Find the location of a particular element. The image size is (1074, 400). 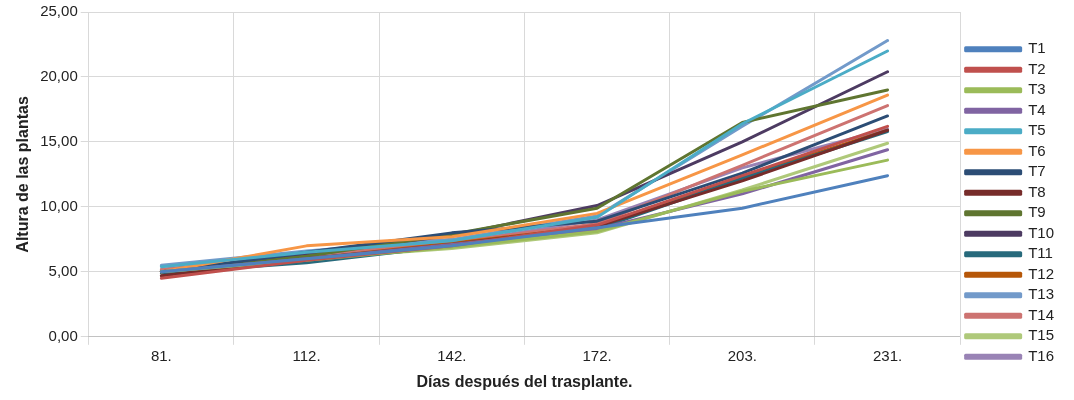

y-tick-label: 25,00 is located at coordinates (59, 11).